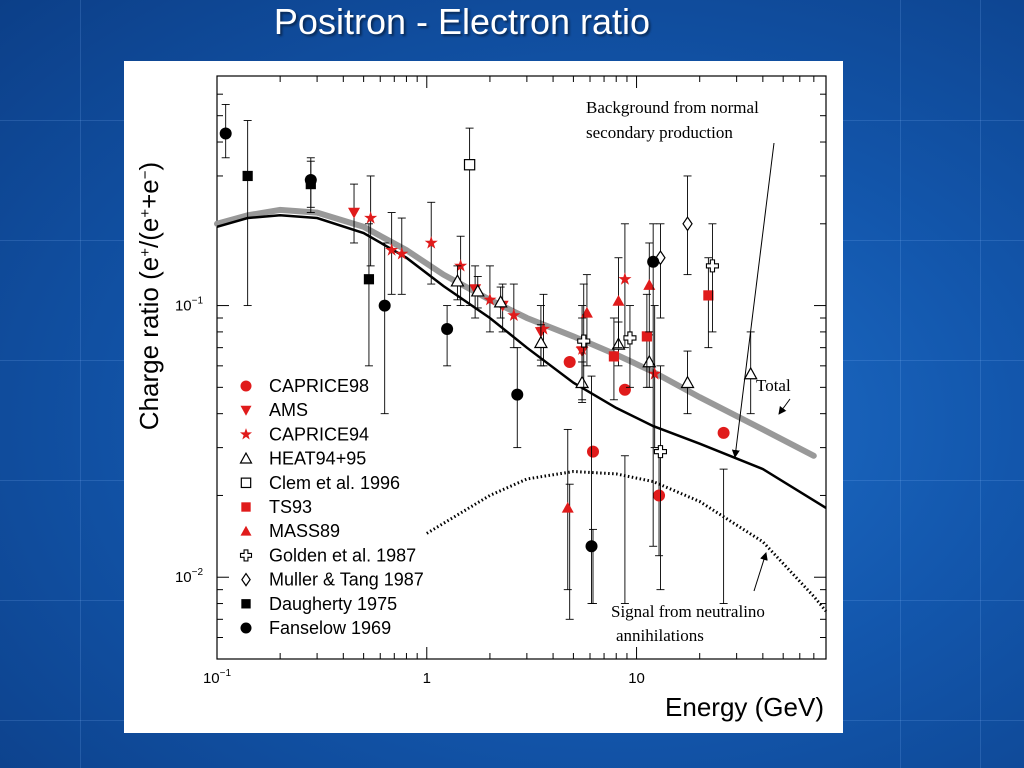 The image size is (1024, 768). Describe the element at coordinates (246, 579) in the screenshot. I see `legend-marker-muller-tang-1987` at that location.